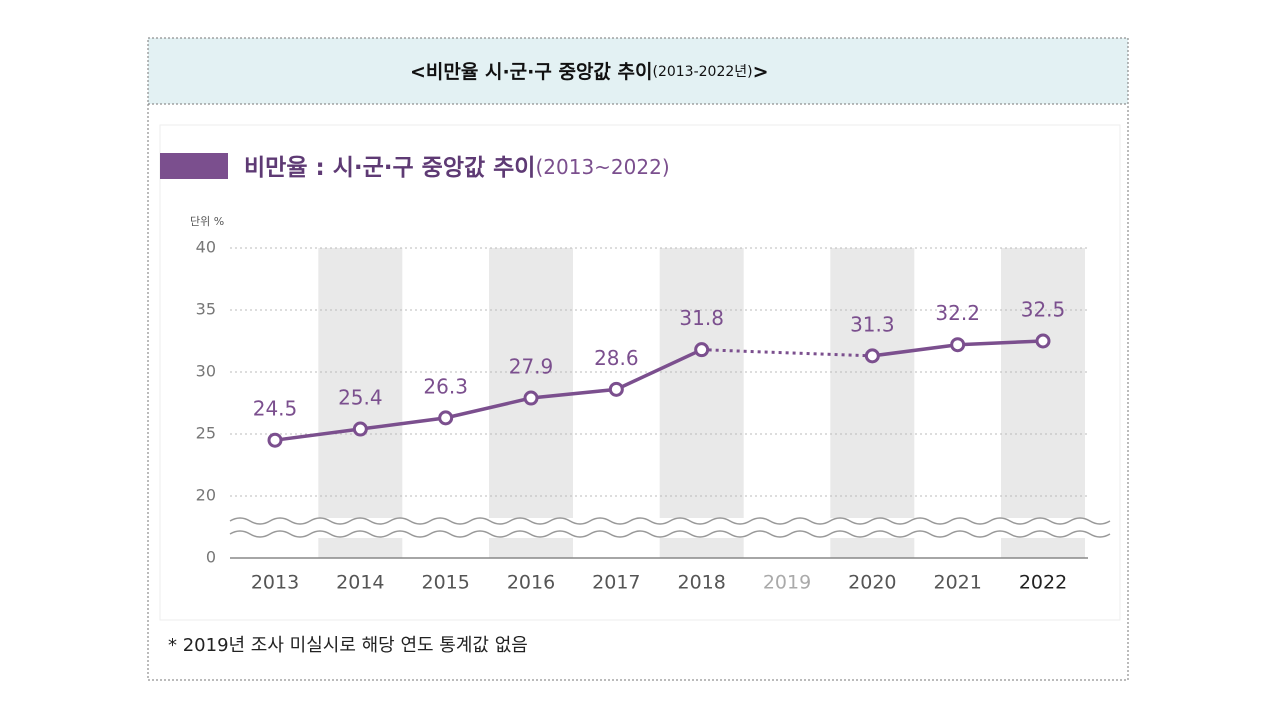 This screenshot has width=1280, height=724. What do you see at coordinates (194, 166) in the screenshot?
I see `title-bar` at bounding box center [194, 166].